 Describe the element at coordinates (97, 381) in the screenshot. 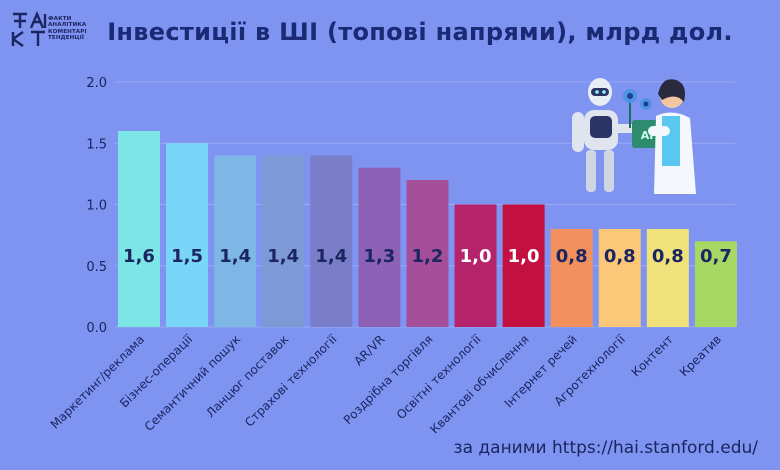

I see `x-tick-label: Маркетинг/реклама` at that location.